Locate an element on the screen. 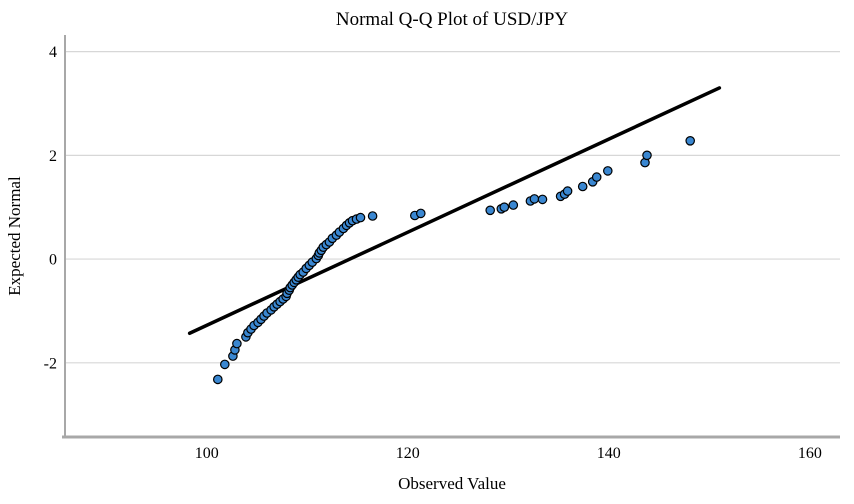 The image size is (854, 504). y-axis-title: Expected Normal is located at coordinates (14, 236).